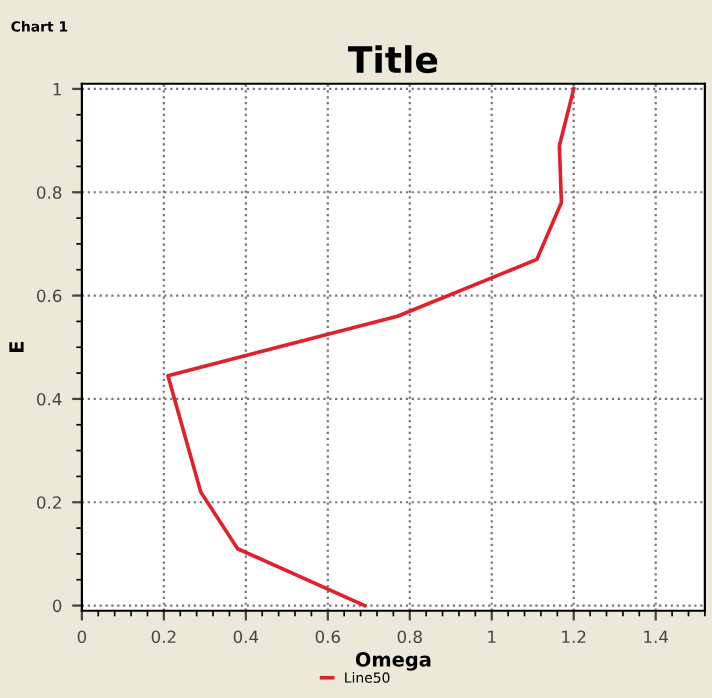  I want to click on y-axis-title: E, so click(16, 347).